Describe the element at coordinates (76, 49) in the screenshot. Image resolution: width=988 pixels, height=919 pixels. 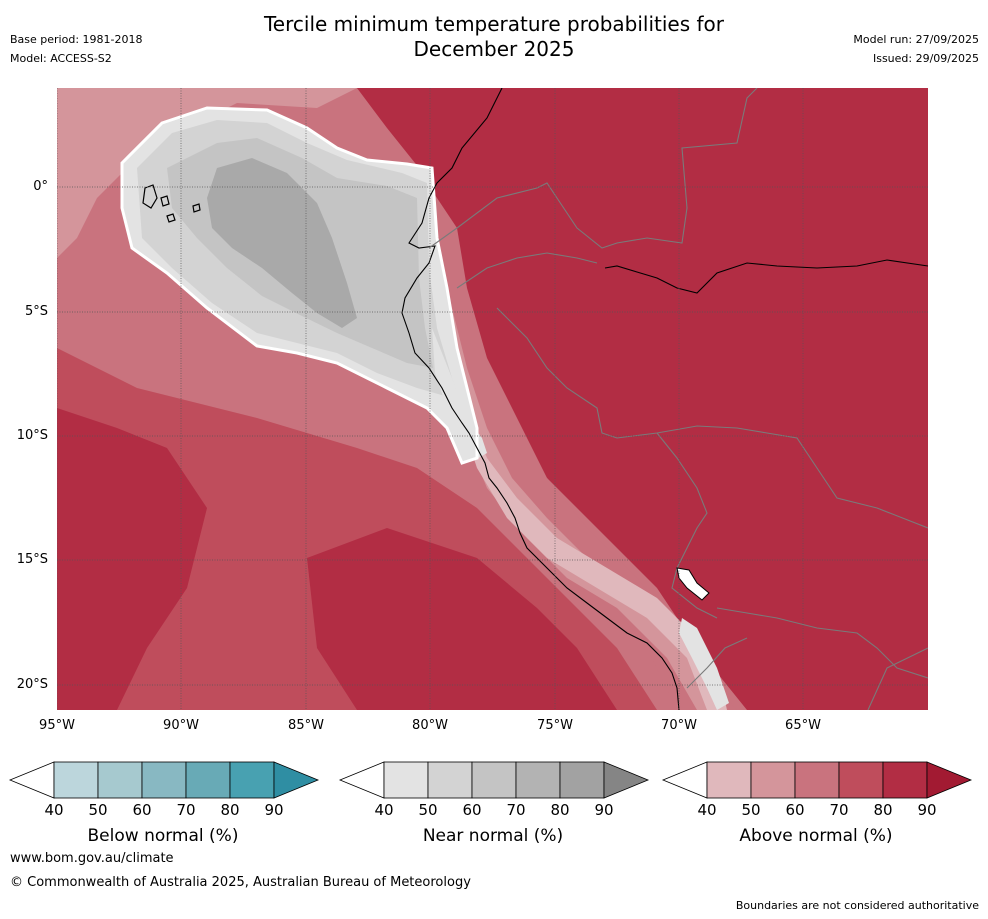
I see `metadata-left: Base period: 1981-2018 Model: ACCESS-S2` at that location.